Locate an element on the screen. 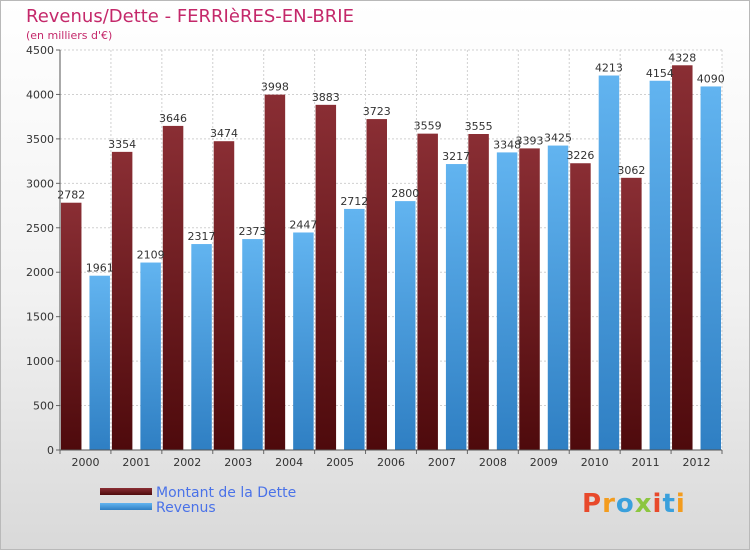 This screenshot has width=750, height=550. proxiti-logo: Proxiti is located at coordinates (634, 504).